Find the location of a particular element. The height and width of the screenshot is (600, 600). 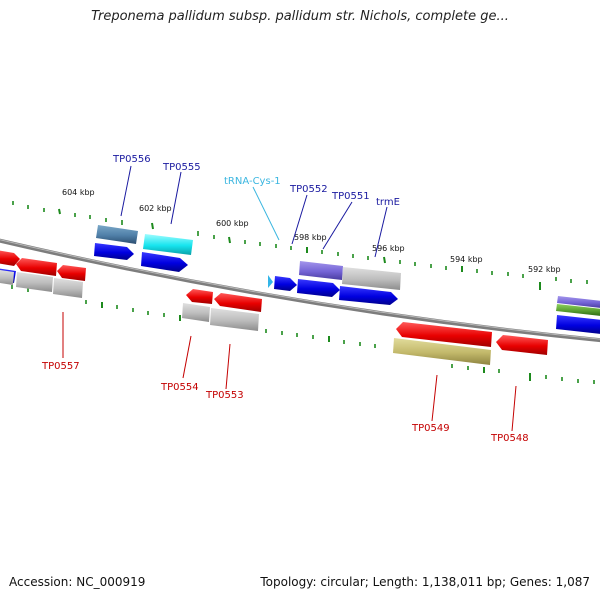

gene-label-tp0548: TP0548 is located at coordinates (509, 438).